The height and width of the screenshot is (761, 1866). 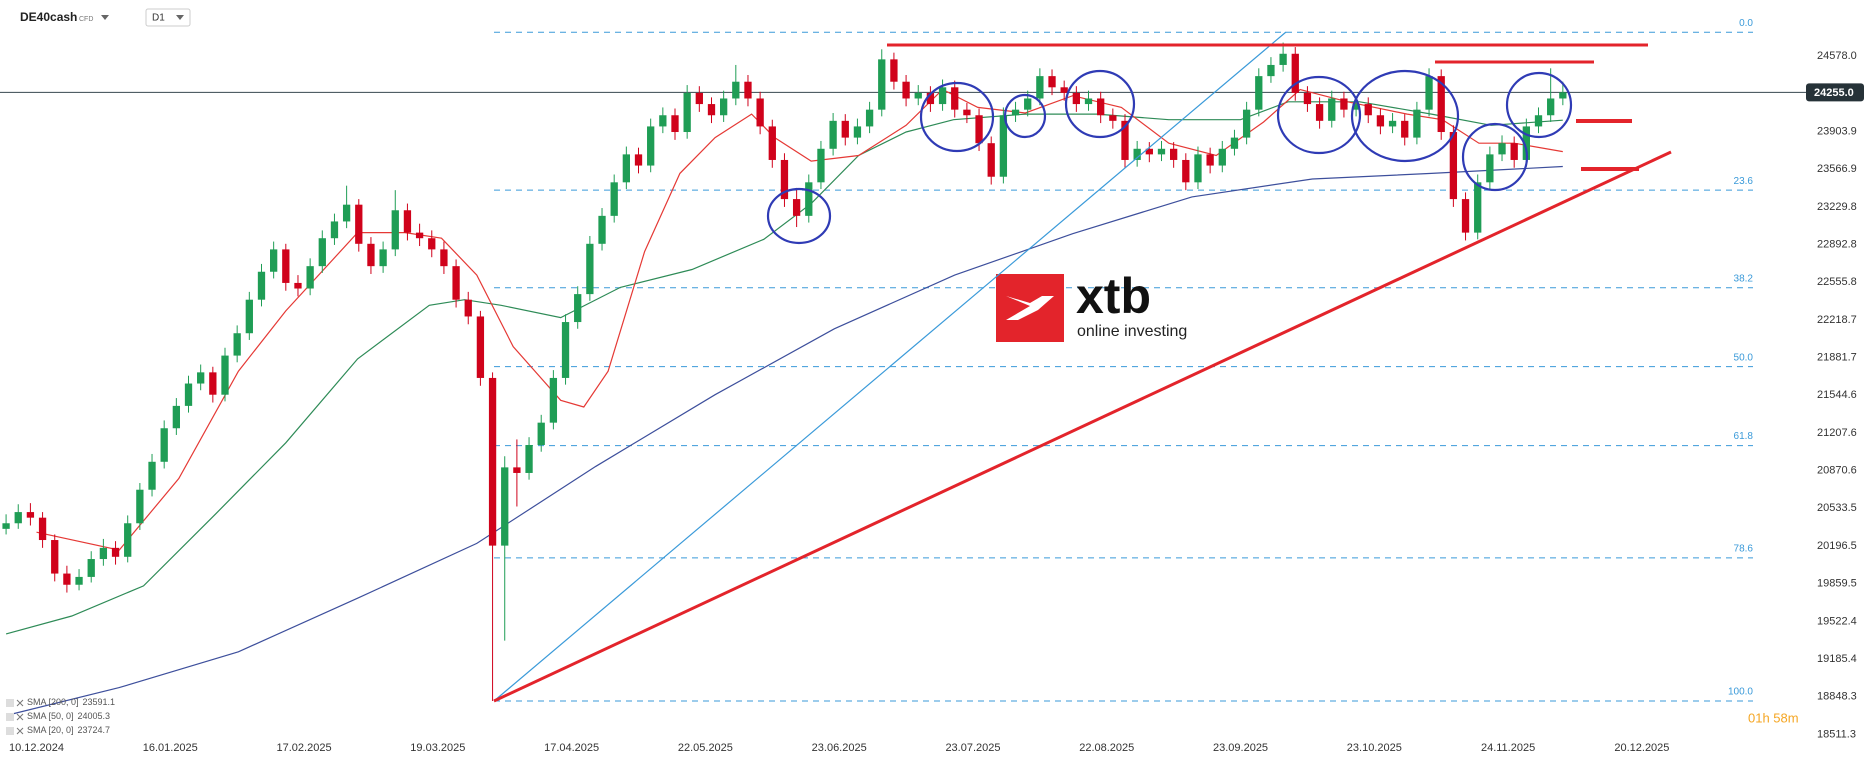 What do you see at coordinates (437, 748) in the screenshot?
I see `x-tick-label: 19.03.2025` at bounding box center [437, 748].